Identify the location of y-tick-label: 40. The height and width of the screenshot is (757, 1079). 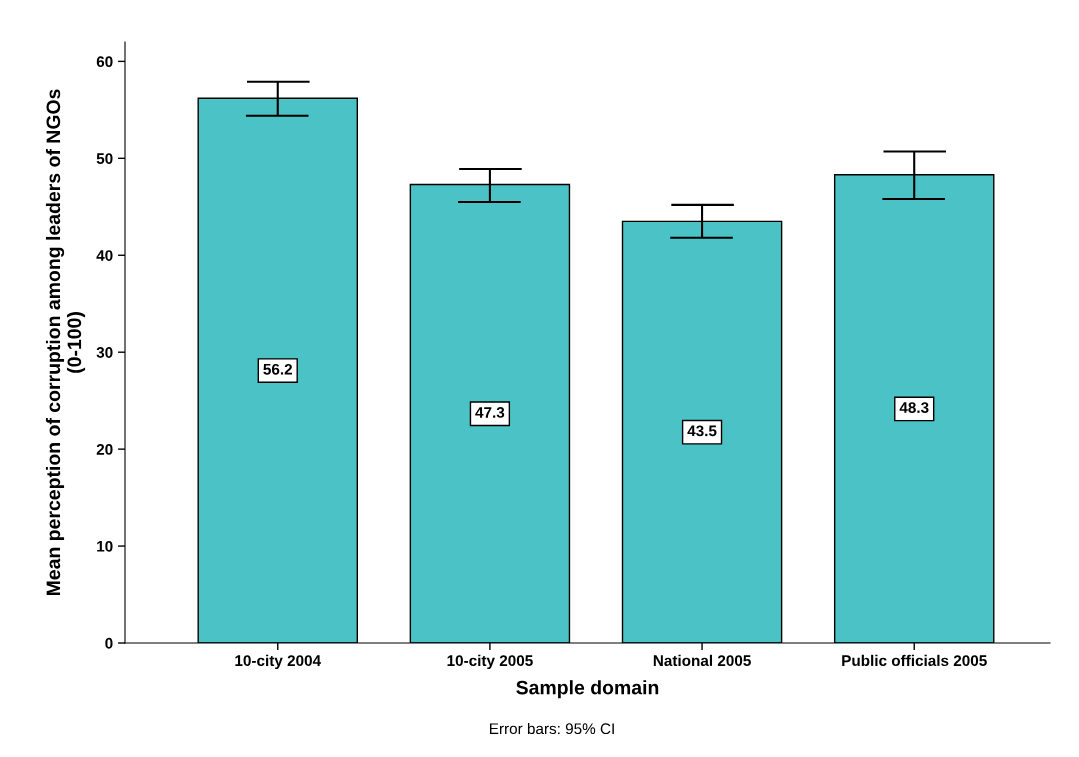
(104, 255).